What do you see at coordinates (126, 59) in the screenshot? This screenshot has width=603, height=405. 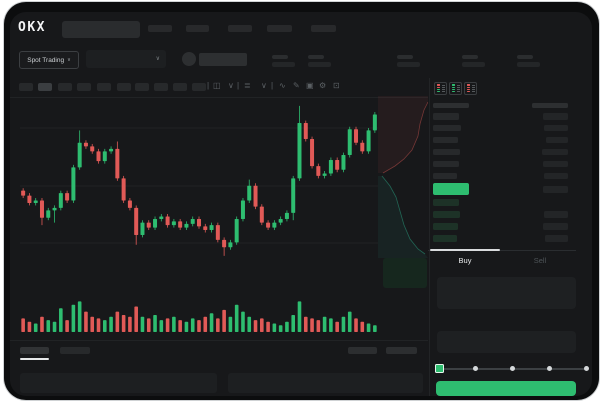 I see `pair-selector-dropdown: ∨` at bounding box center [126, 59].